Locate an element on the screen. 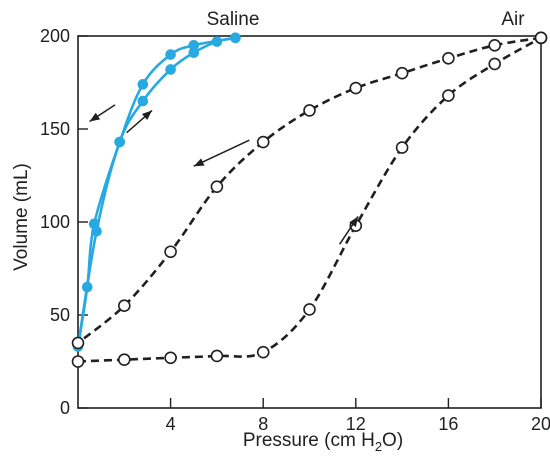 The image size is (550, 462). arrows-layer is located at coordinates (224, 174).